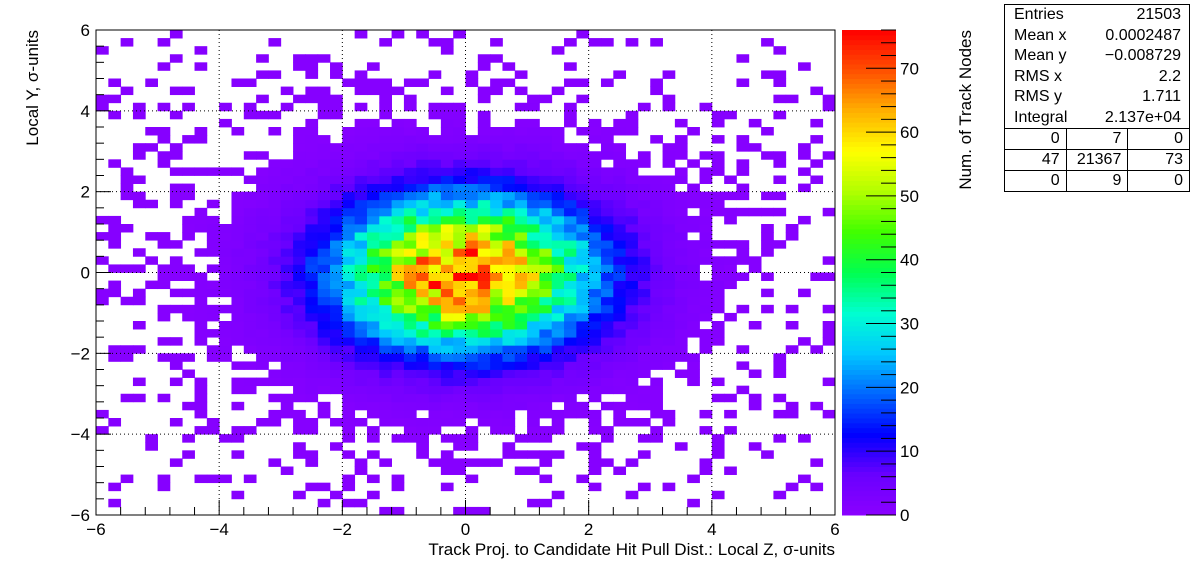 This screenshot has width=1196, height=577. I want to click on y-tick-label: 0, so click(85, 273).